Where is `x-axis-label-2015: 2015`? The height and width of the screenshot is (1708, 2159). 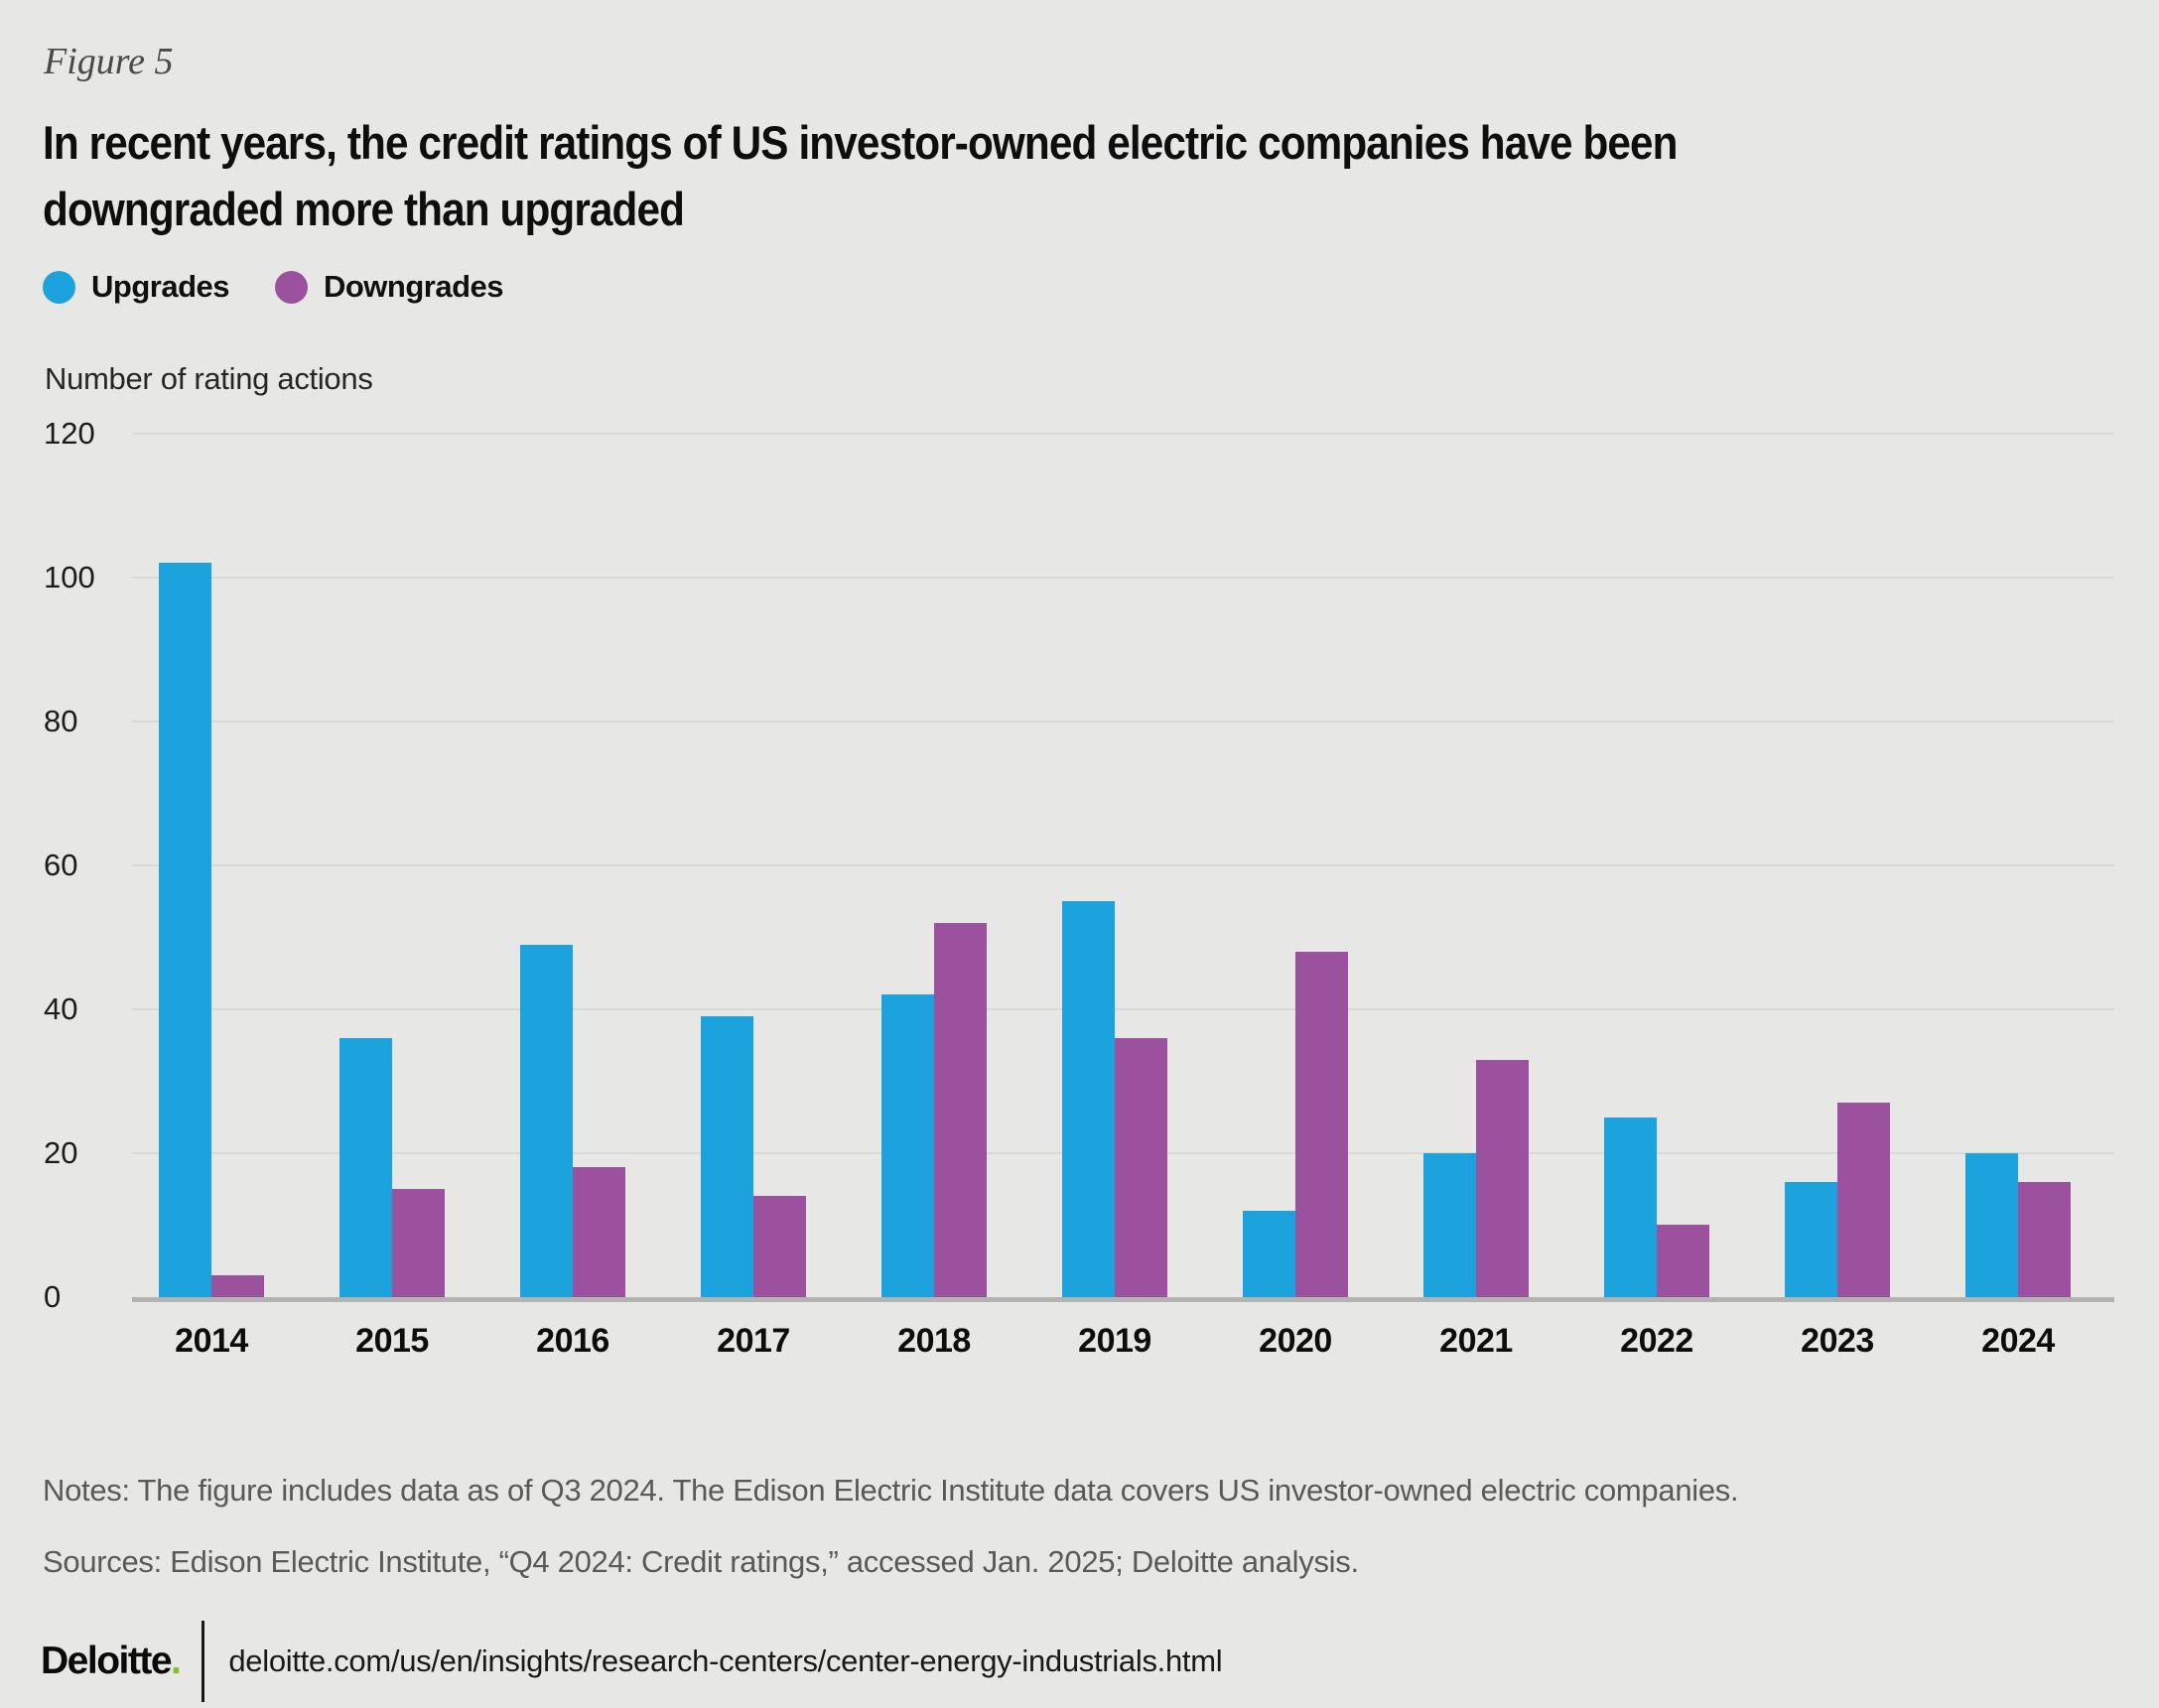 x-axis-label-2015: 2015 is located at coordinates (392, 1341).